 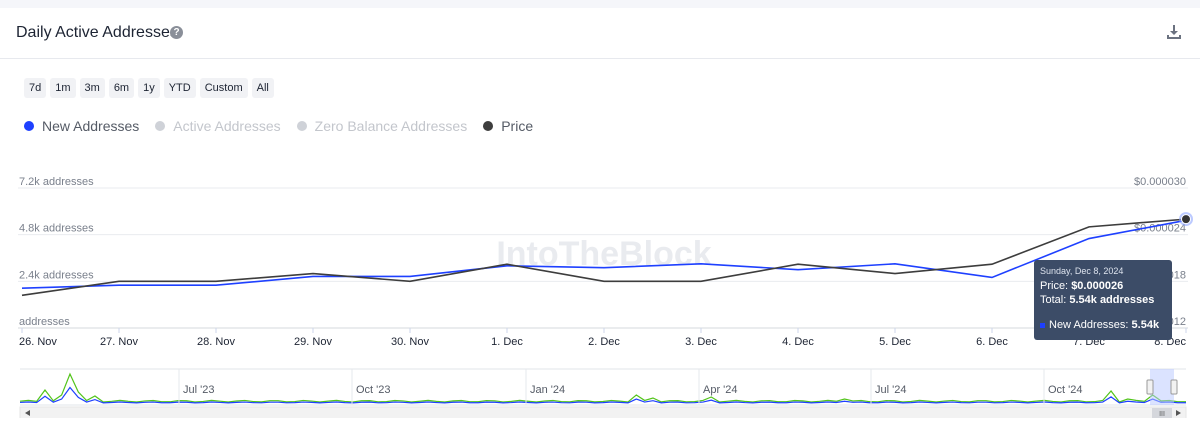 What do you see at coordinates (35, 88) in the screenshot?
I see `range-7d-button: 7d` at bounding box center [35, 88].